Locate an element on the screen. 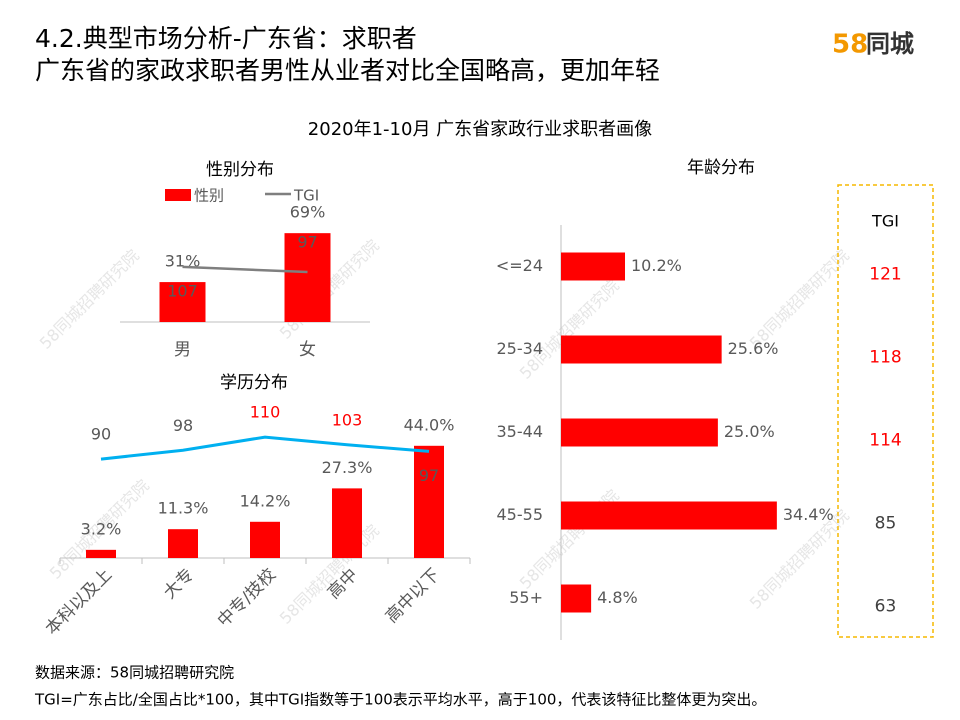 This screenshot has height=720, width=960. tgi-label: 103 is located at coordinates (347, 419).